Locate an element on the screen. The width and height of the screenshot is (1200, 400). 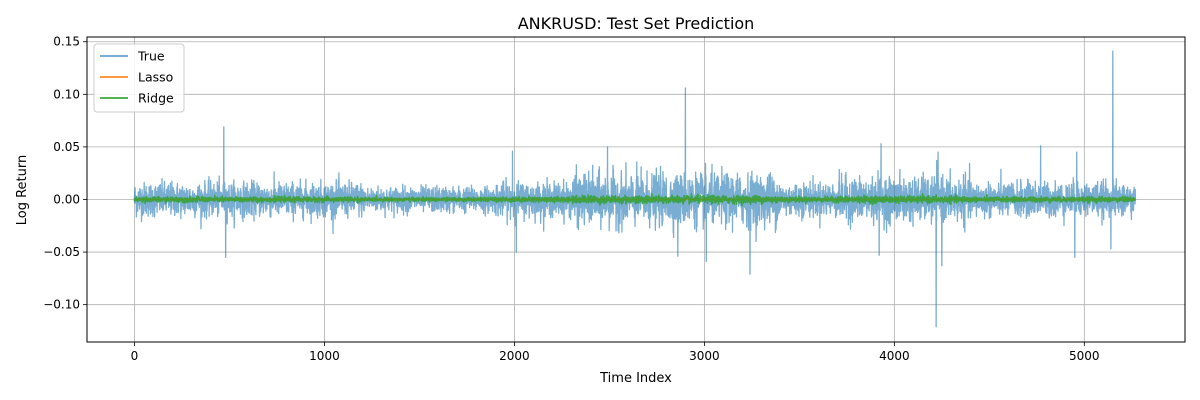
x-tick-label: 1000 is located at coordinates (324, 356).